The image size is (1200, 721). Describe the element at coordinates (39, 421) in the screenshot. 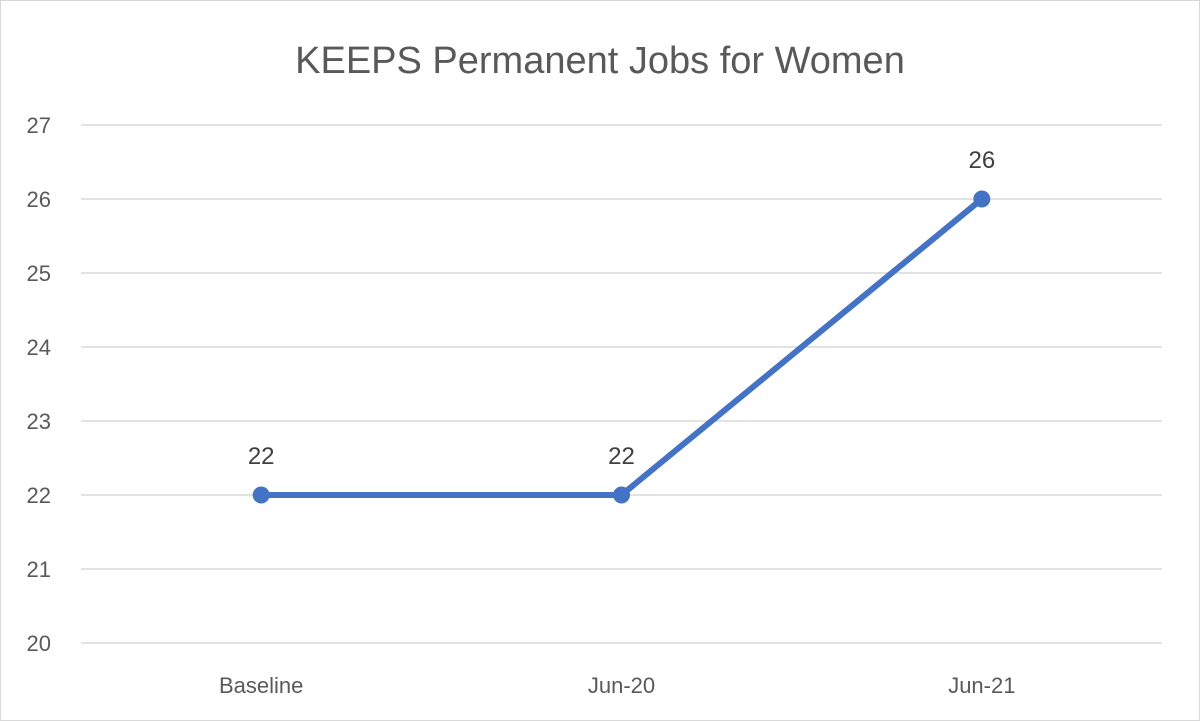

I see `y-tick-label: 23` at that location.